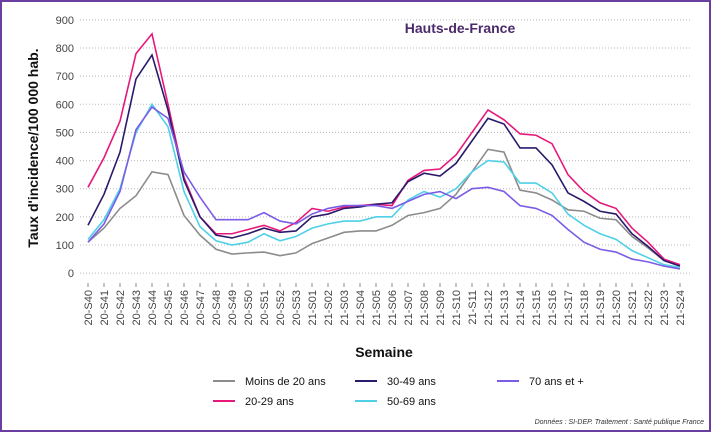 The height and width of the screenshot is (437, 711). What do you see at coordinates (601, 307) in the screenshot?
I see `x-tick-label: 21-S19` at bounding box center [601, 307].